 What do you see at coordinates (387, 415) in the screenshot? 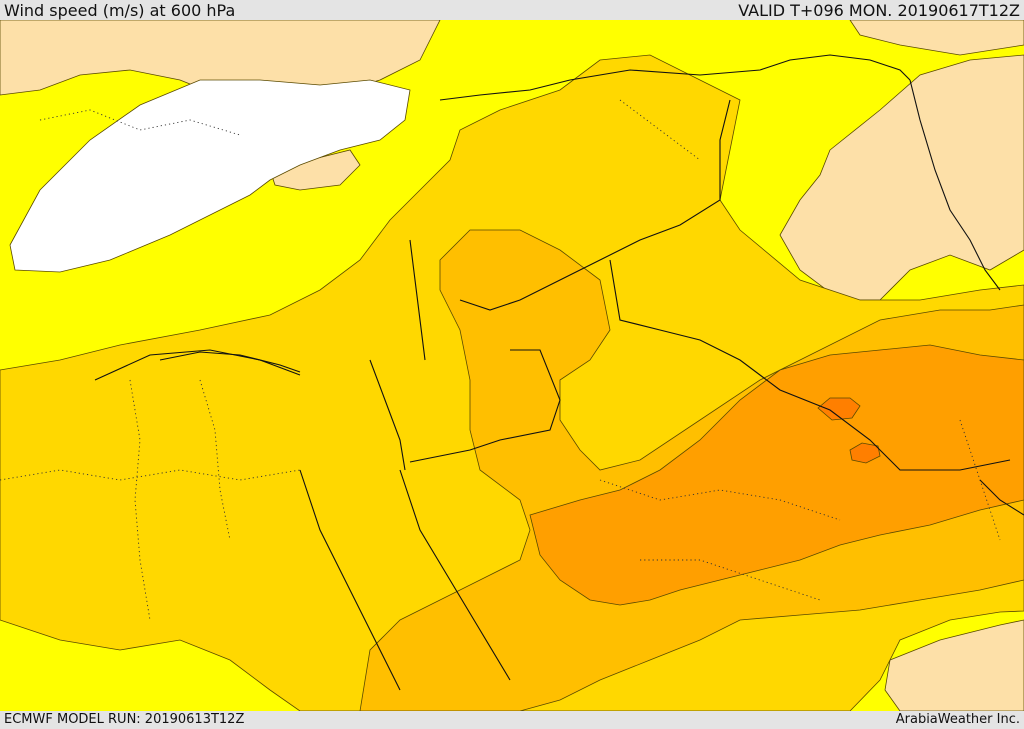
I see `border-sinai` at bounding box center [387, 415].